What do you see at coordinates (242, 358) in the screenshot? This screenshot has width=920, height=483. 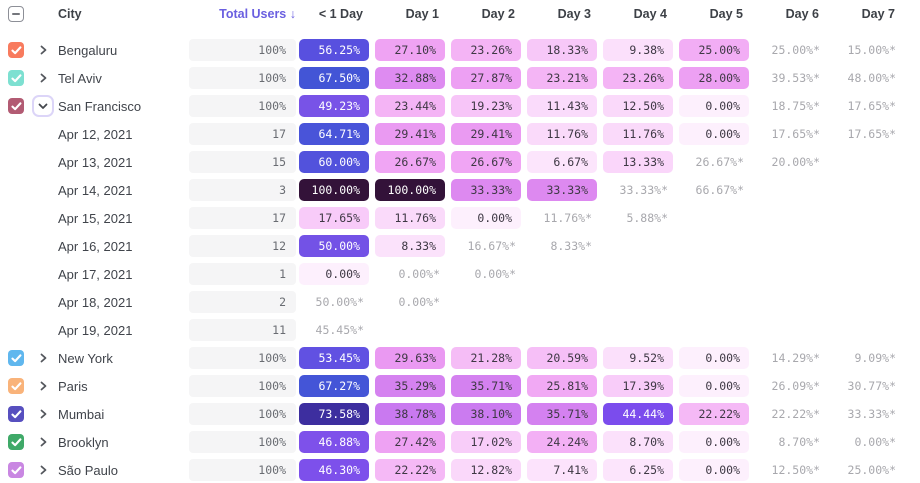 I see `total-users-value: 100%` at bounding box center [242, 358].